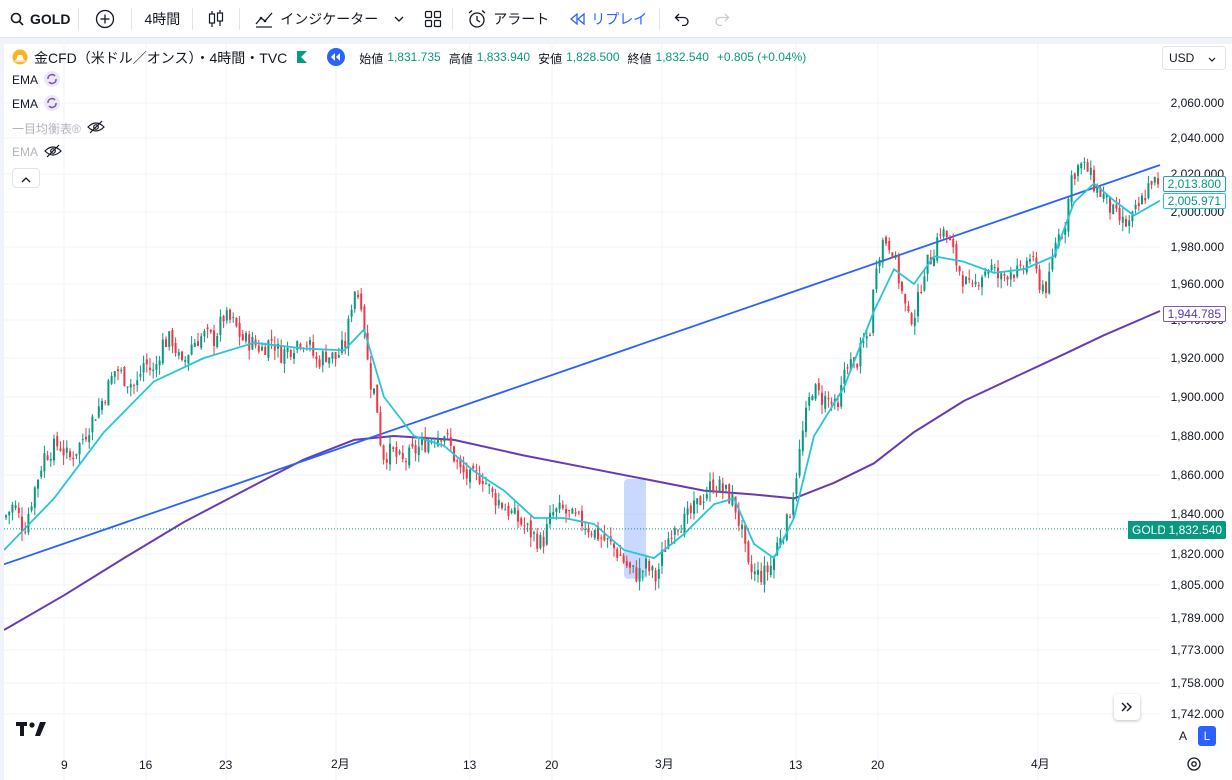 The height and width of the screenshot is (780, 1232). What do you see at coordinates (161, 58) in the screenshot?
I see `legend-title: 金CFD（米ドル／オンス）・4時間・TVC` at bounding box center [161, 58].